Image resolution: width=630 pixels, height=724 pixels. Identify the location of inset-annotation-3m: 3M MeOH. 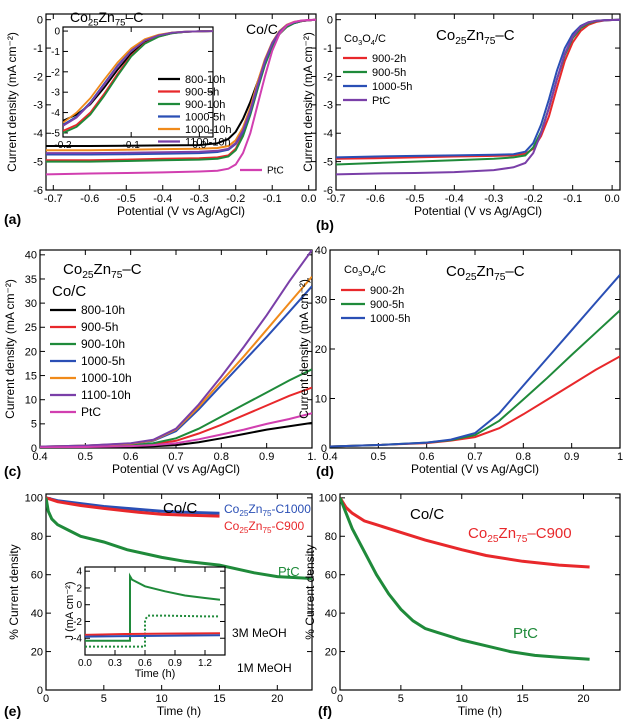
(259, 633).